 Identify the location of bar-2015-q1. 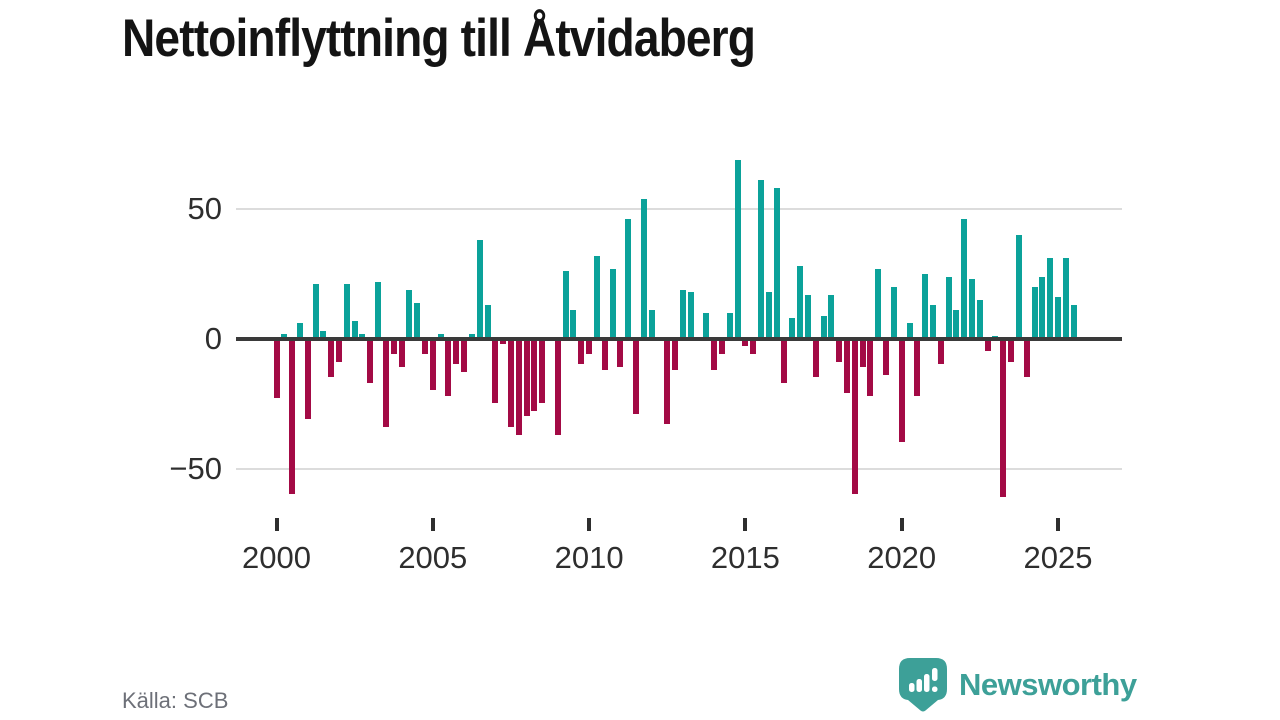
(745, 343).